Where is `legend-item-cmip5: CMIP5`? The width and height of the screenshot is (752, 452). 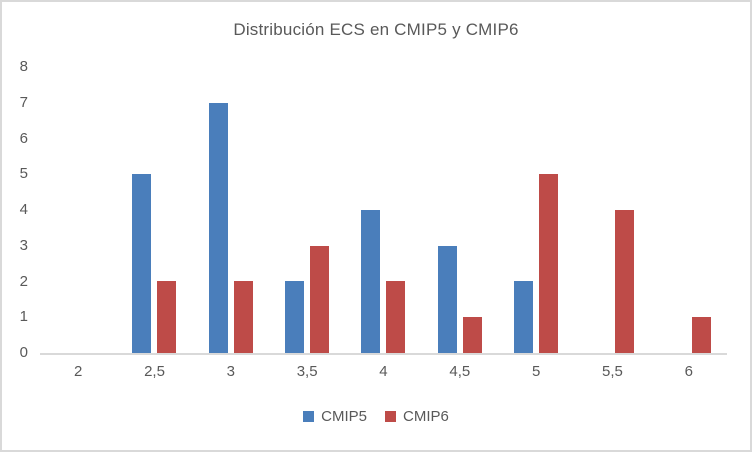 legend-item-cmip5: CMIP5 is located at coordinates (335, 416).